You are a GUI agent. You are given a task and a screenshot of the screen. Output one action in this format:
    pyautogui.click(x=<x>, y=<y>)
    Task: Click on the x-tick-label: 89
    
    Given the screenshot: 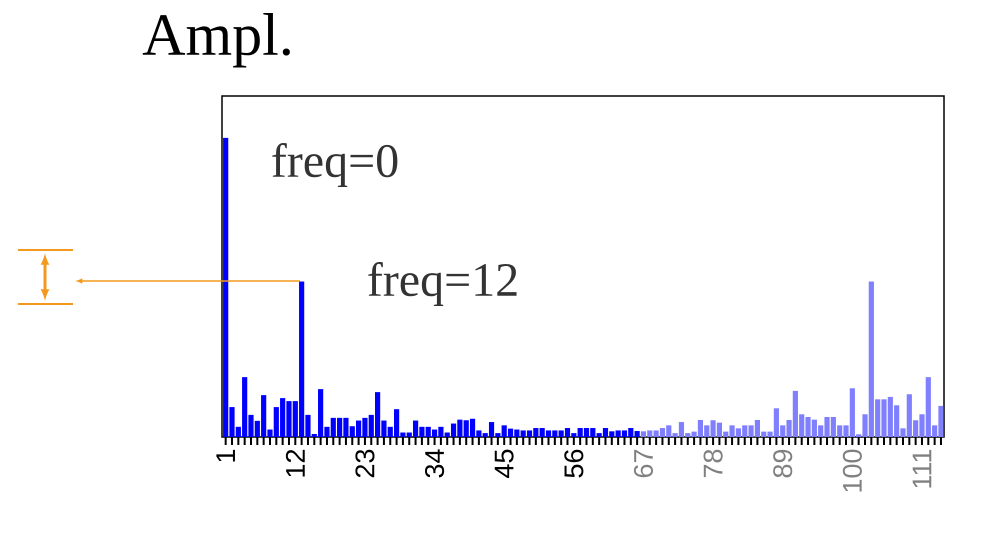 What is the action you would take?
    pyautogui.click(x=782, y=464)
    